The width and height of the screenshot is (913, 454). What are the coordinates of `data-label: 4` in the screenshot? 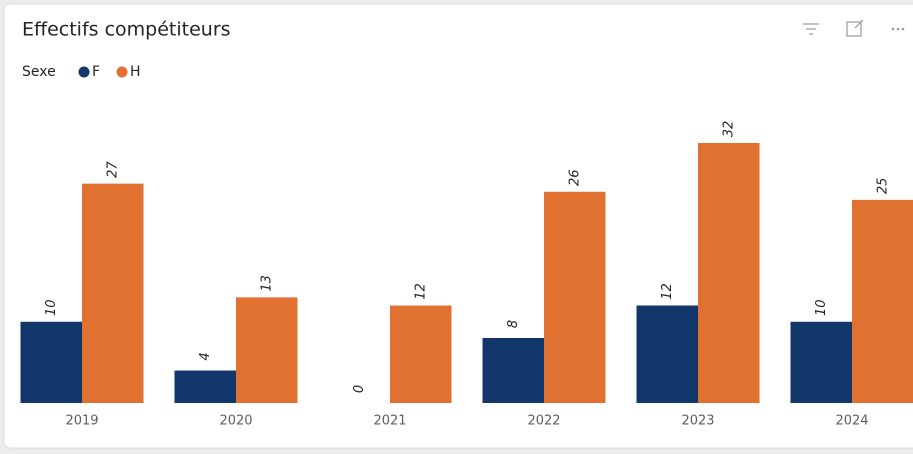 It's located at (205, 356).